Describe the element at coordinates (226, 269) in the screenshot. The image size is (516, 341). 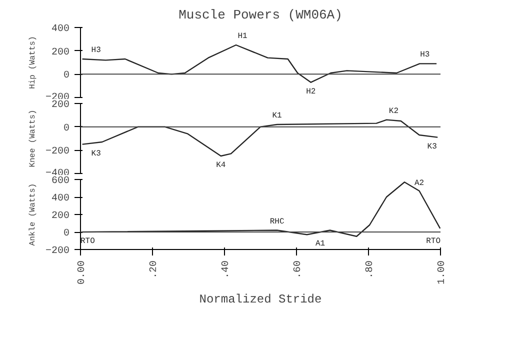
I see `x-tick-label: .40` at that location.